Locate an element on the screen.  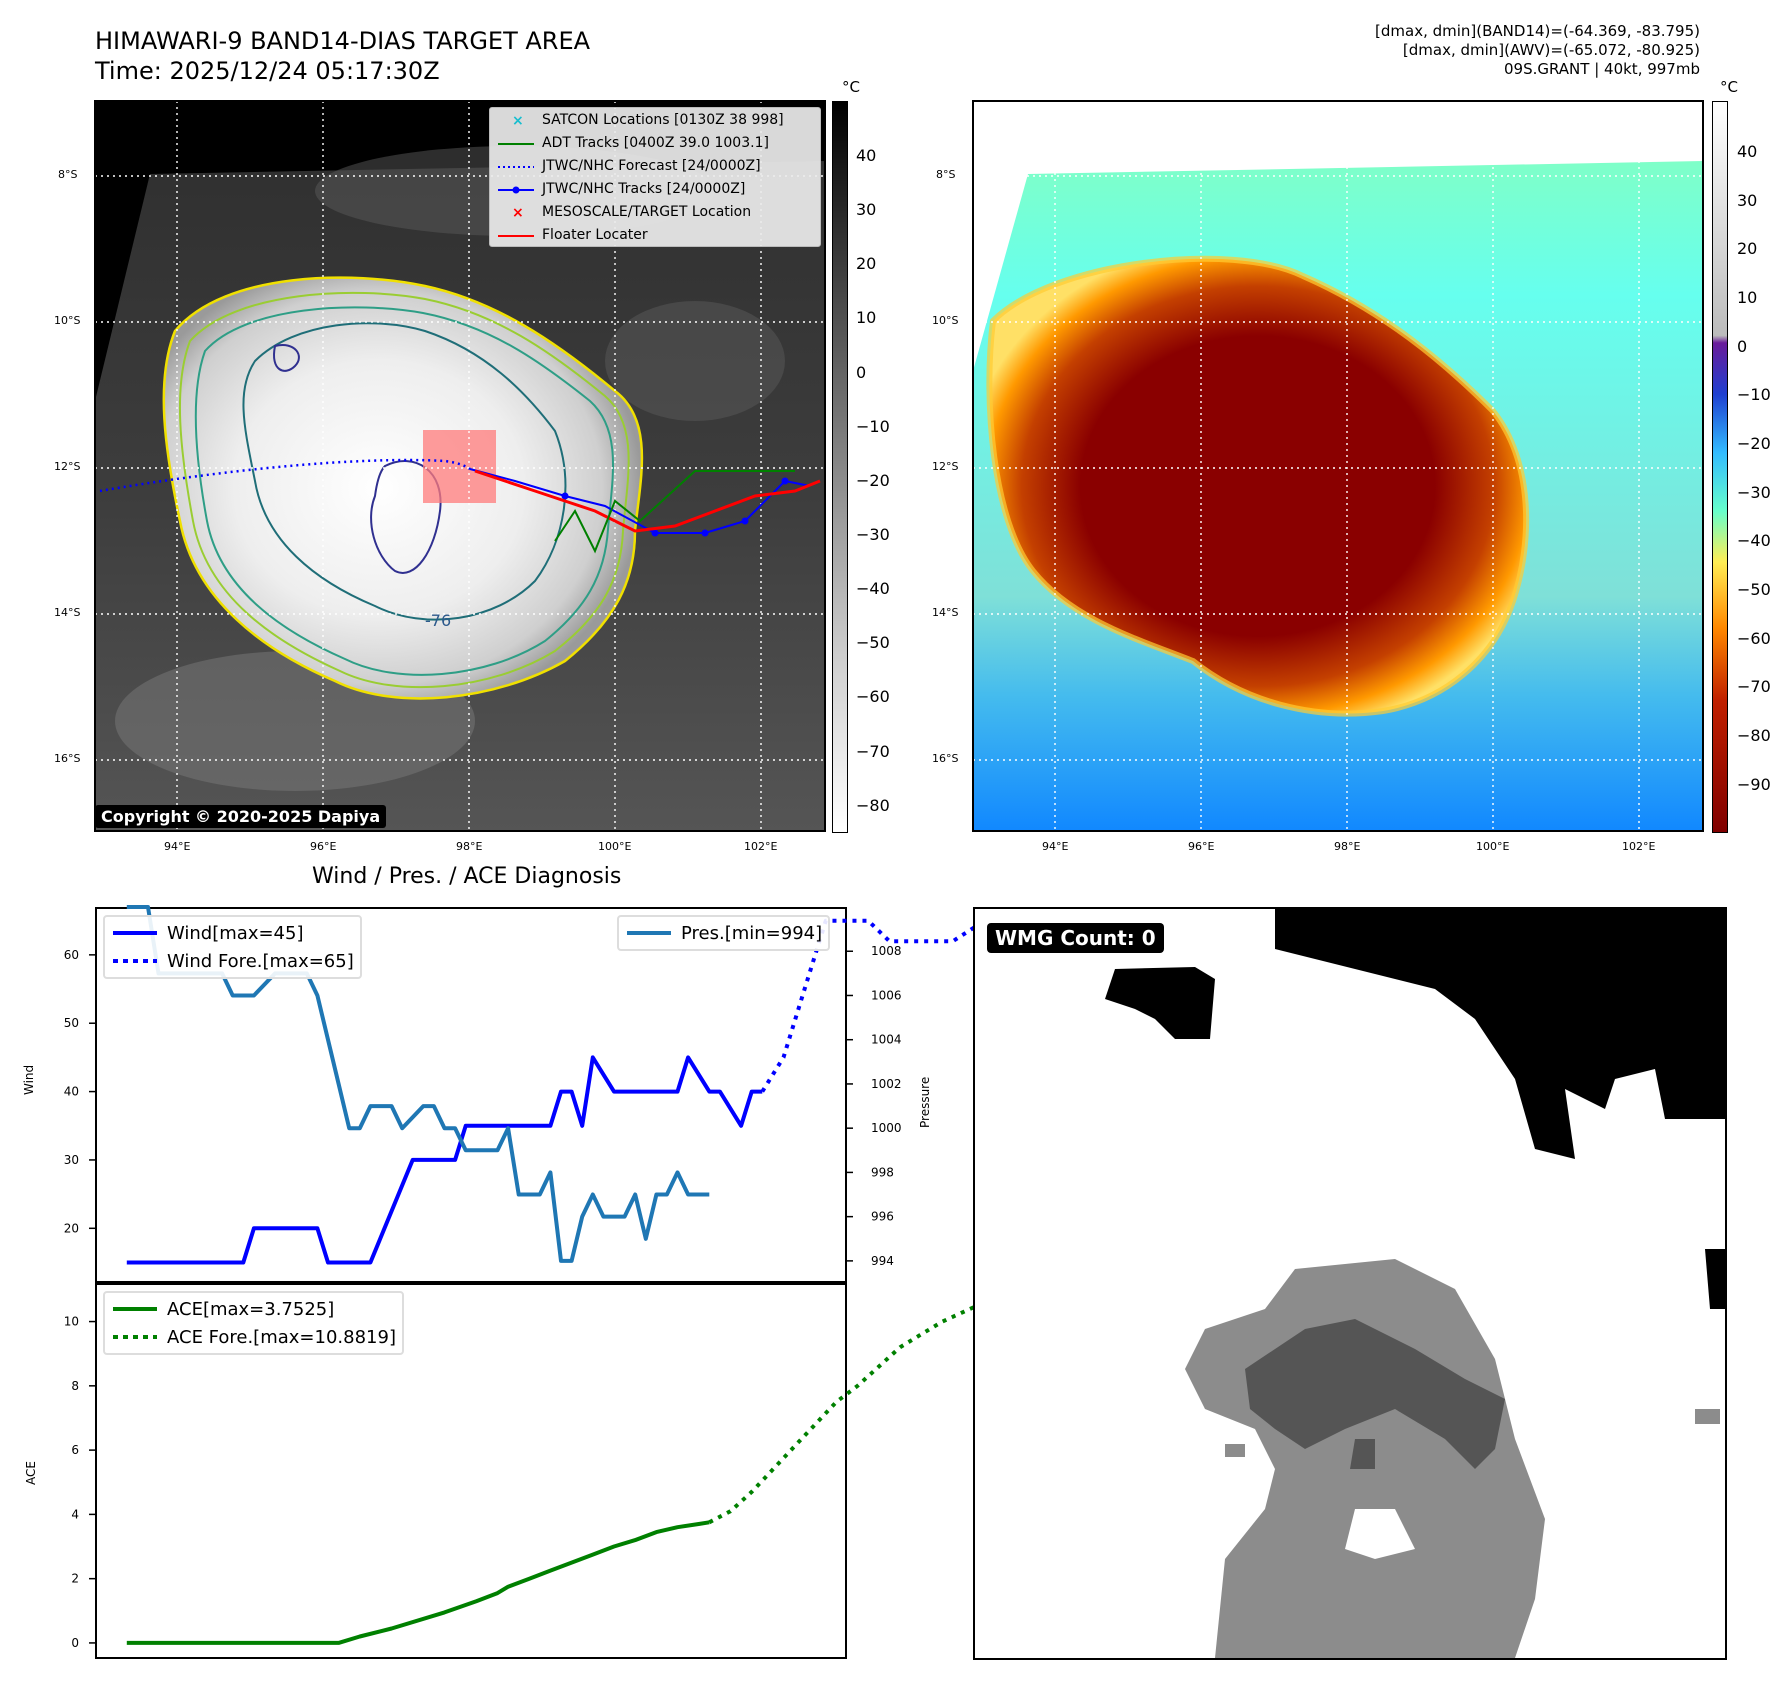
y-tick-label: 40 is located at coordinates (71, 1092).